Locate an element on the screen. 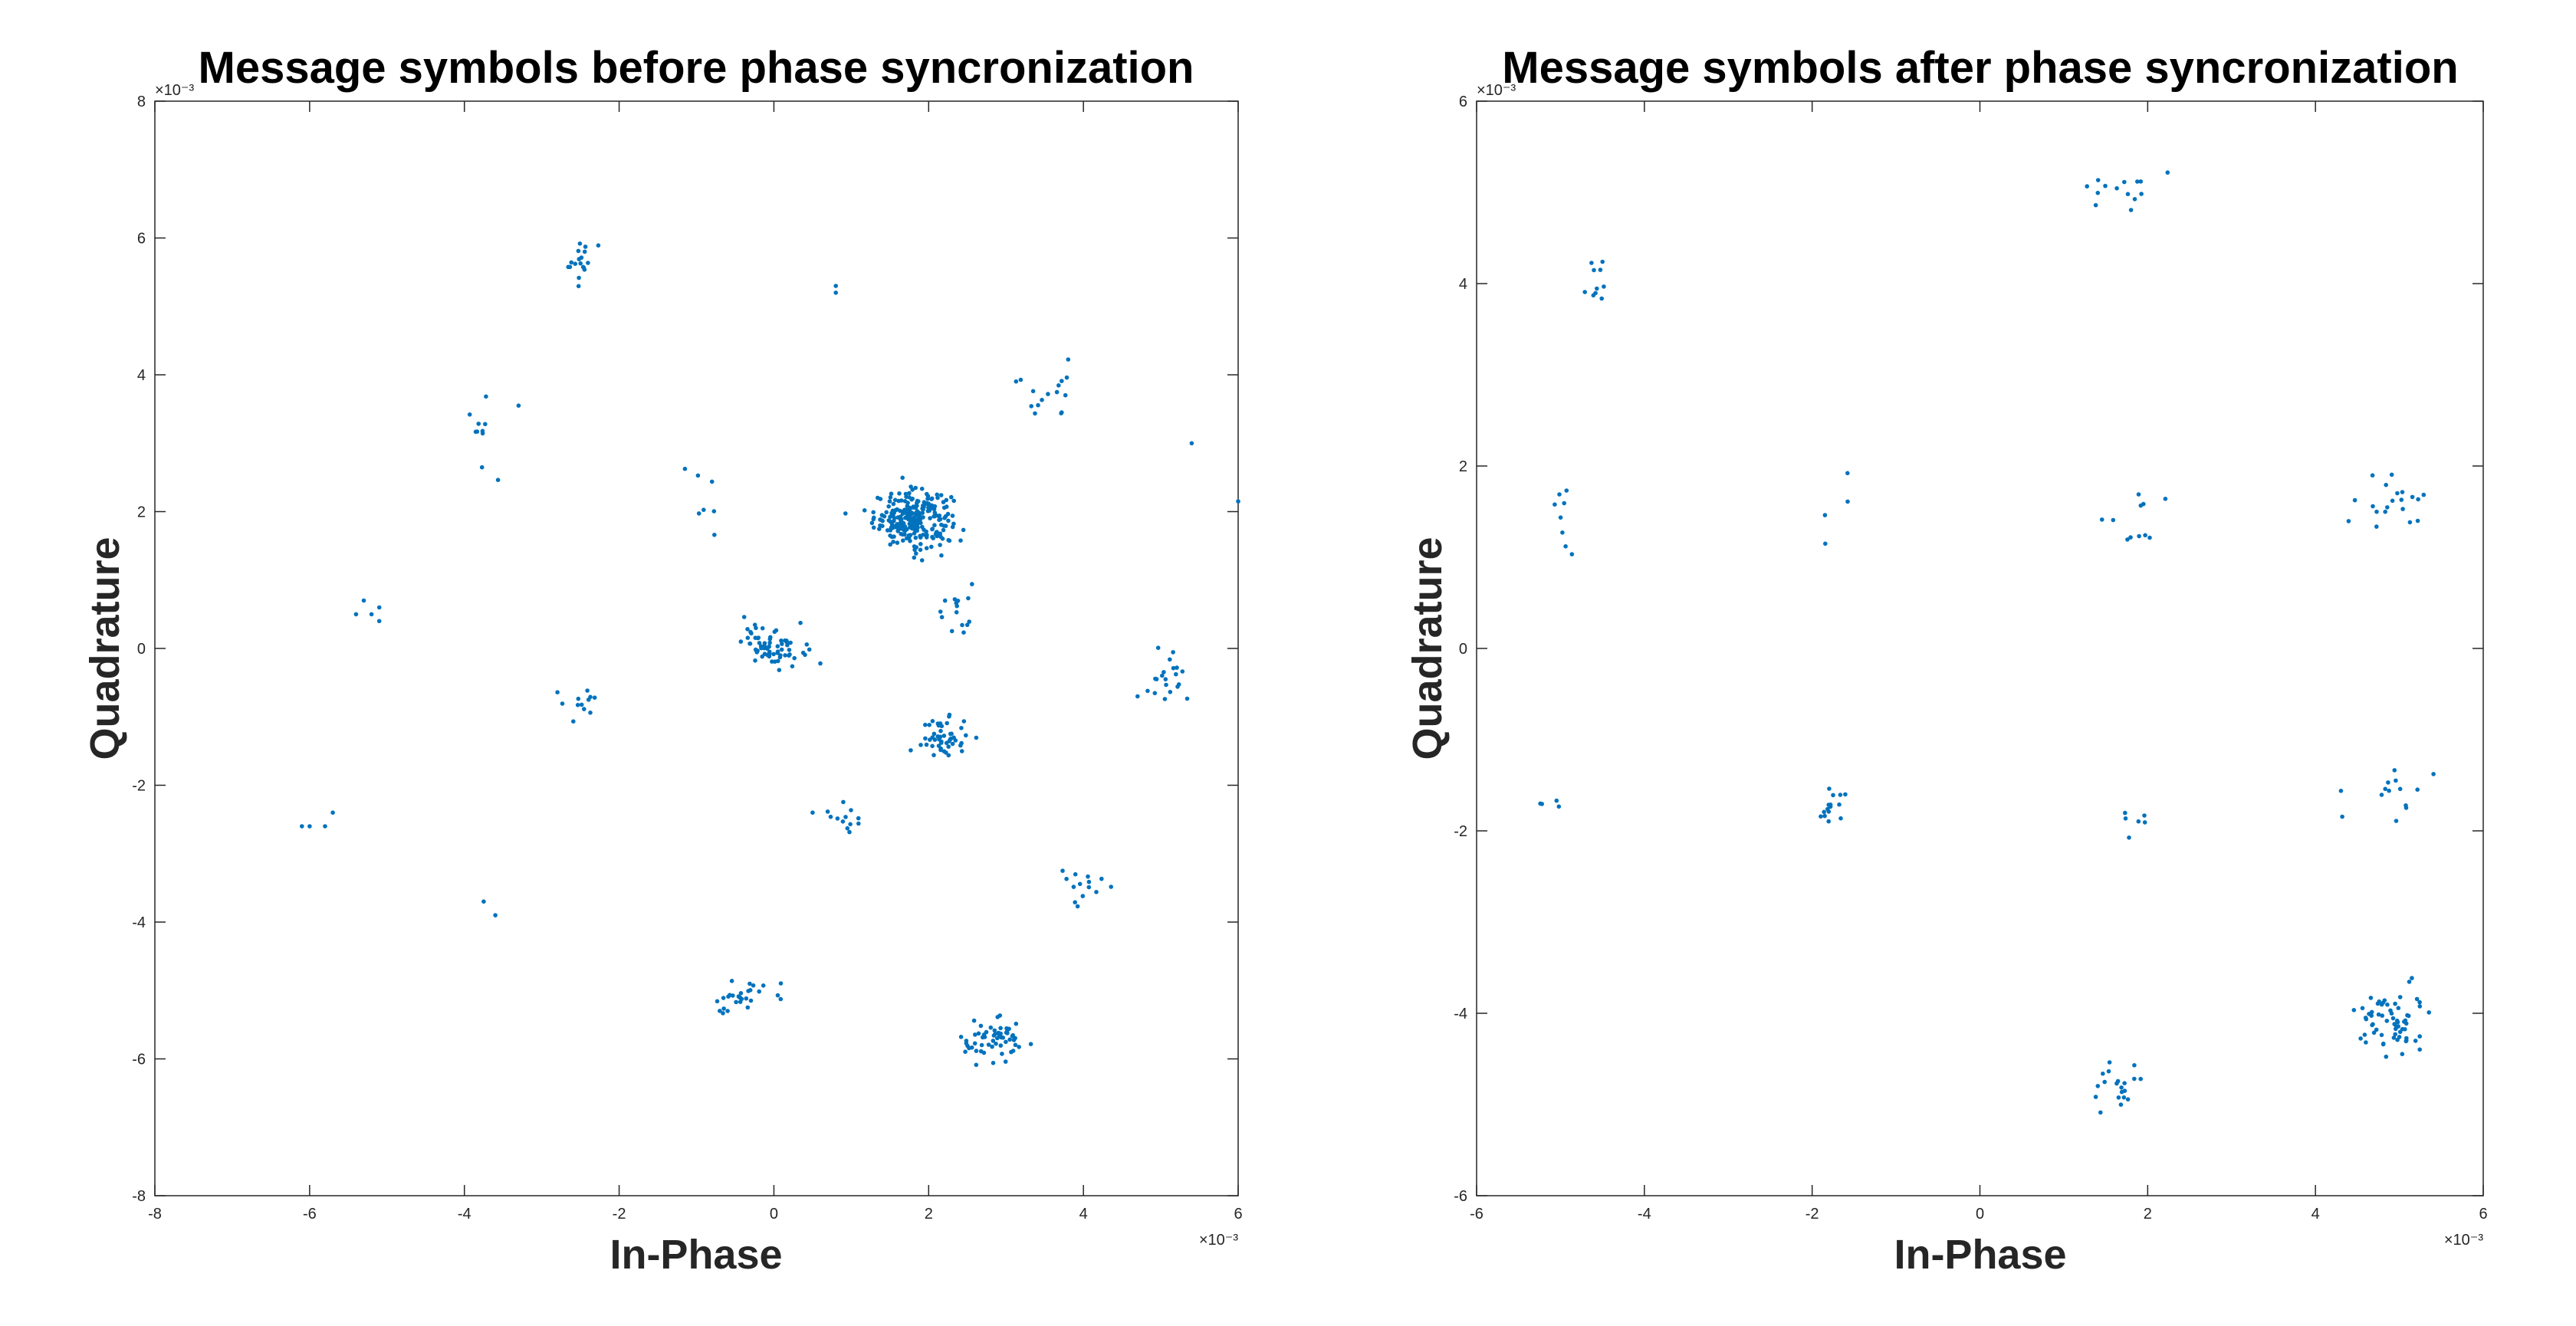  x-tick-label: -6 is located at coordinates (1477, 1214).